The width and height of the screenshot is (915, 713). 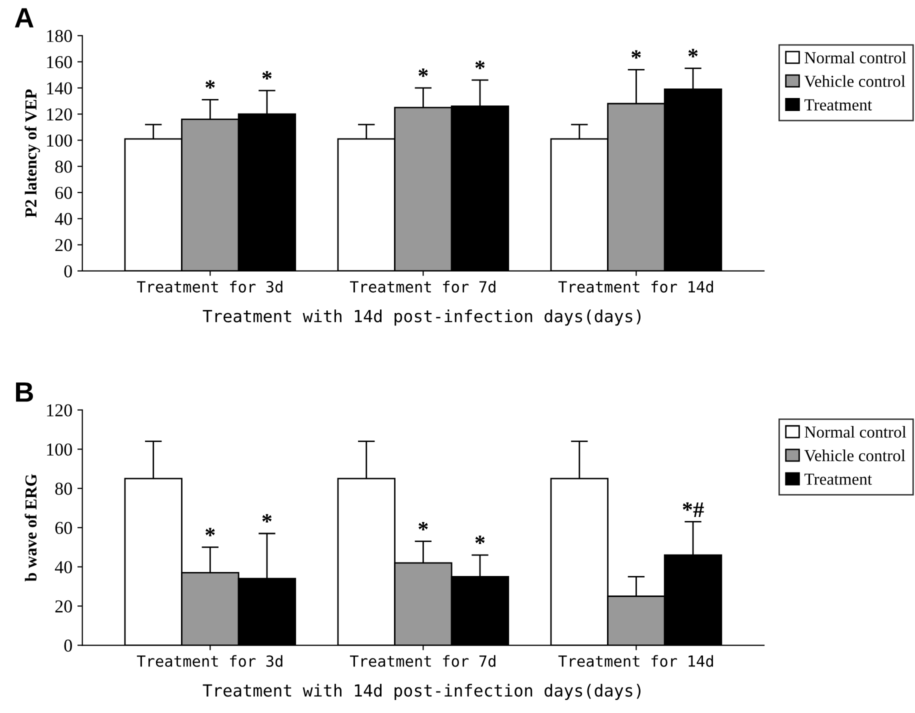 What do you see at coordinates (59, 62) in the screenshot?
I see `y-tick-label: 160` at bounding box center [59, 62].